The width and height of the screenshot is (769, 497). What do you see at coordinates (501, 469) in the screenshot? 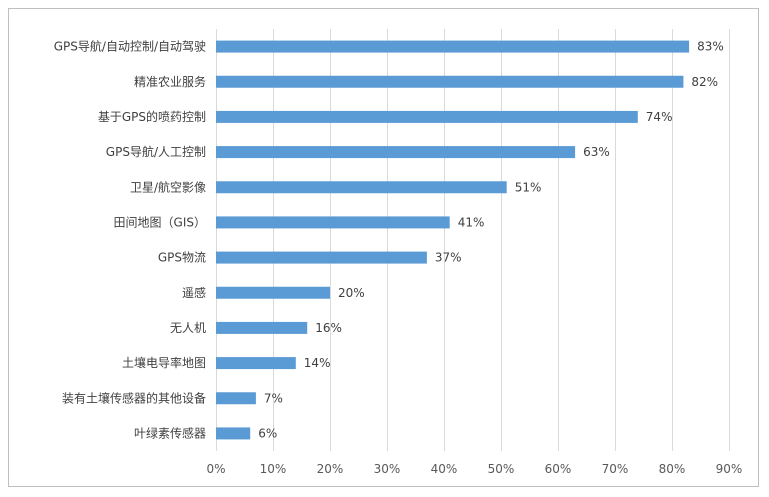
I see `x-tick-label: 50%` at bounding box center [501, 469].